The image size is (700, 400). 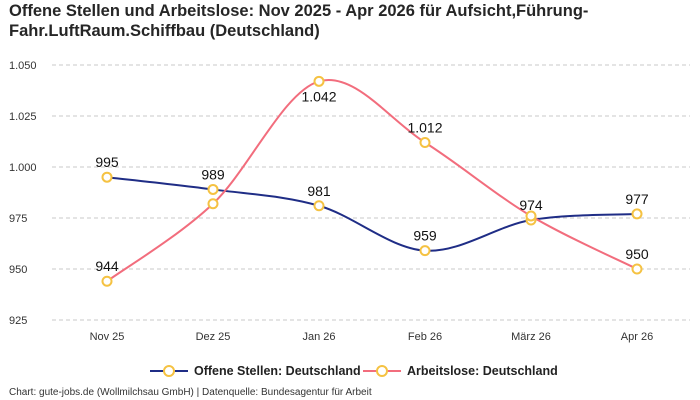 What do you see at coordinates (372, 214) in the screenshot?
I see `series-line-offene-stellen` at bounding box center [372, 214].